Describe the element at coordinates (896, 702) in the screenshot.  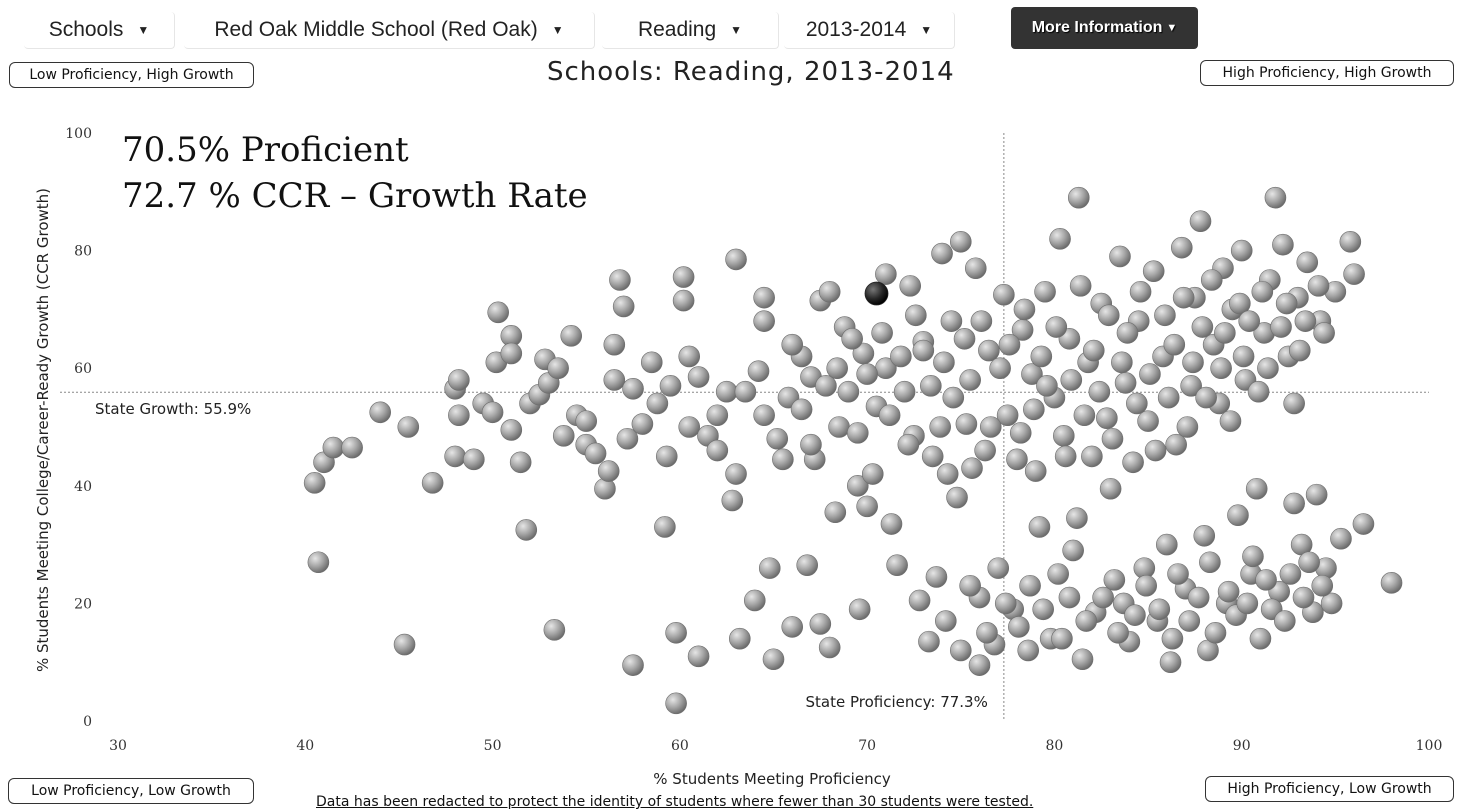
I see `state-proficiency-label: State Proficiency: 77.3%` at that location.